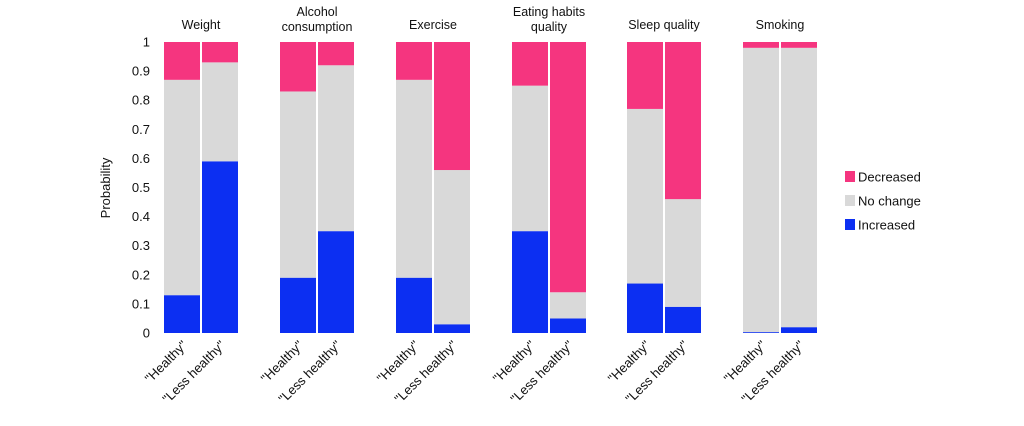  What do you see at coordinates (889, 201) in the screenshot?
I see `legend-label: No change` at bounding box center [889, 201].